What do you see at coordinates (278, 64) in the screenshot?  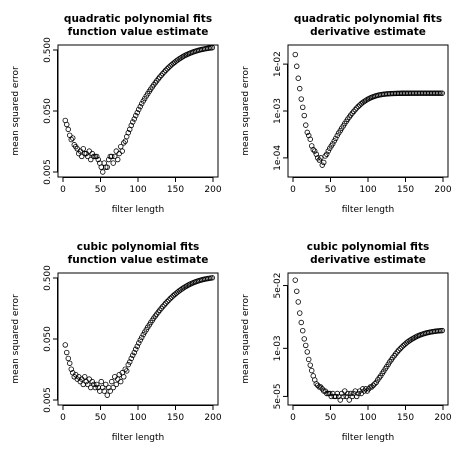 I see `y-tick-label: 1e-02` at bounding box center [278, 64].